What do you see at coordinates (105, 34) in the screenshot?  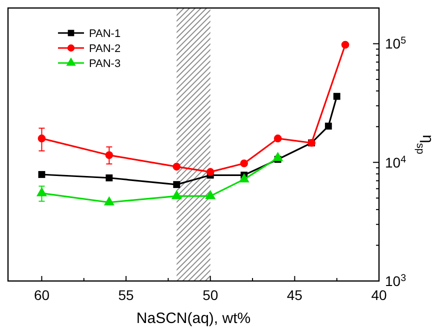 I see `legend-label: PAN-1` at bounding box center [105, 34].